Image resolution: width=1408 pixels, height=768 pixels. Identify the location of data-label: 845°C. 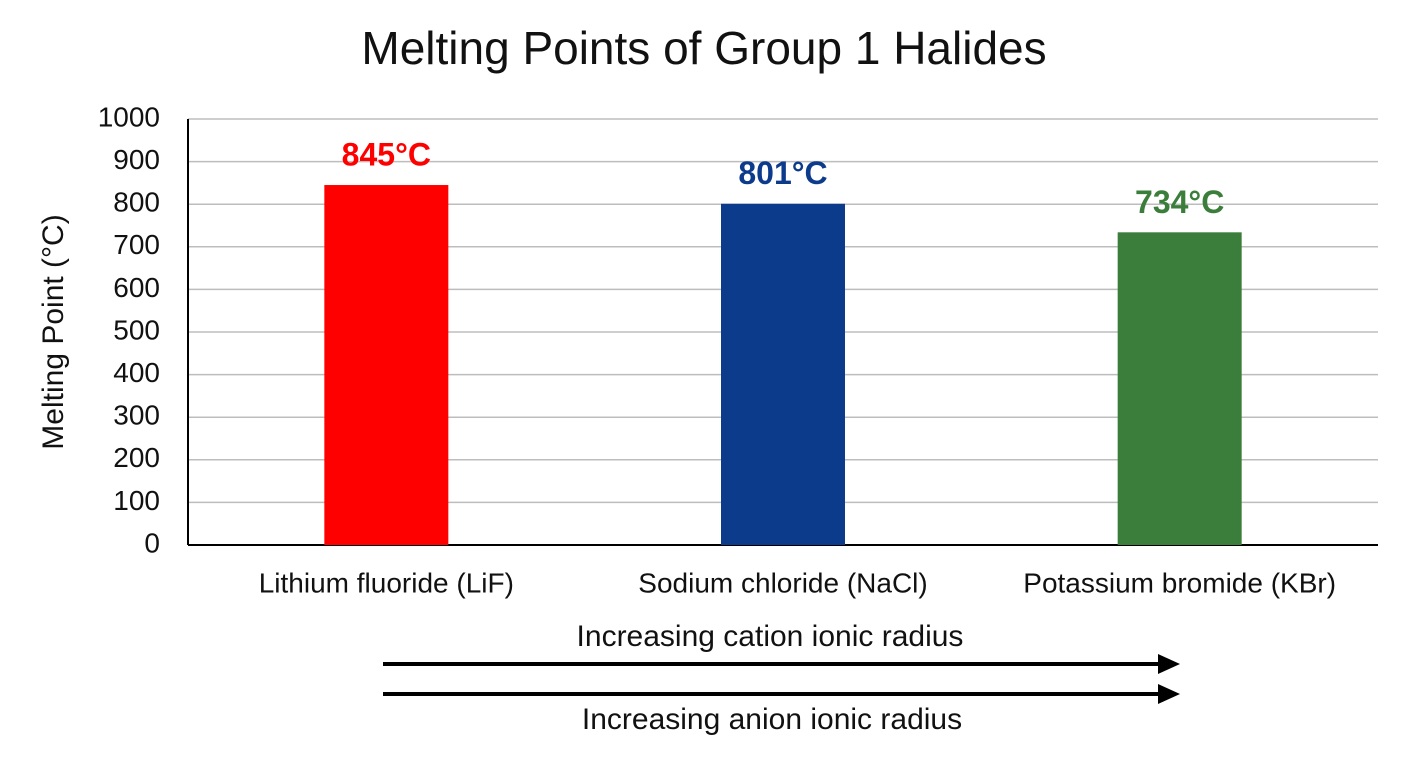
(386, 154).